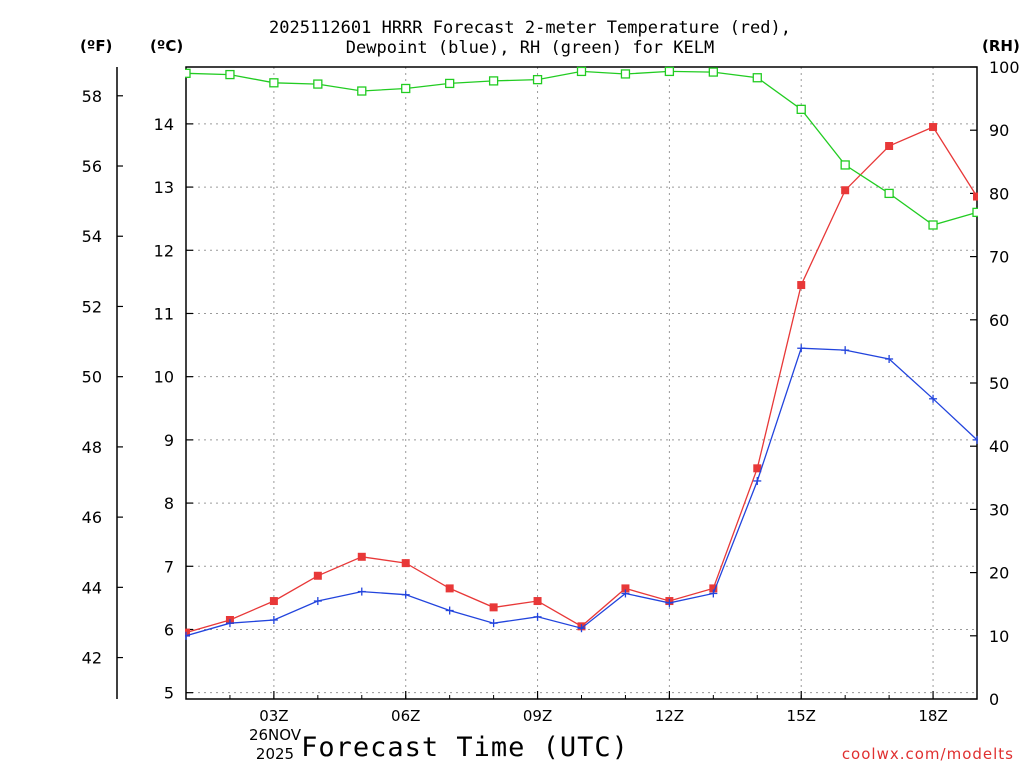  Describe the element at coordinates (92, 658) in the screenshot. I see `fahrenheit-tick-label: 42` at that location.